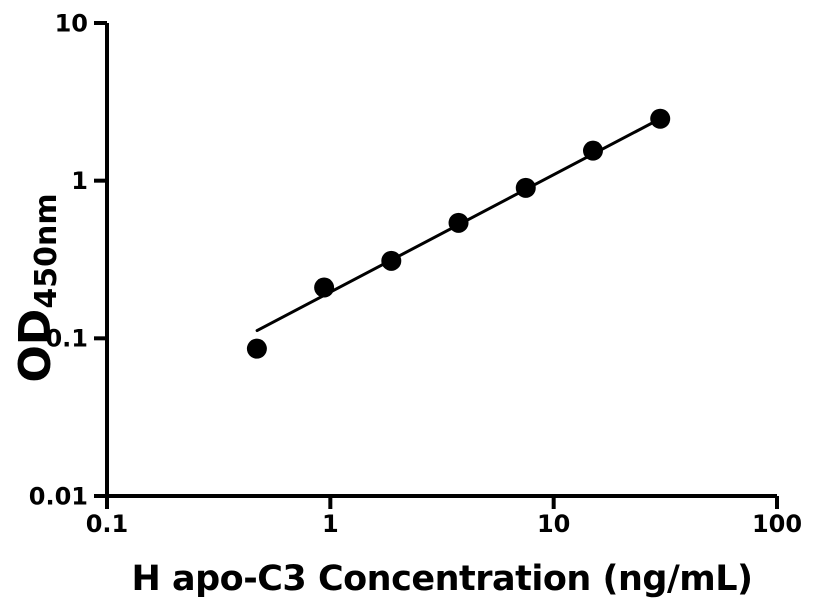 The image size is (816, 612). What do you see at coordinates (777, 524) in the screenshot?
I see `x-tick-label: 100` at bounding box center [777, 524].